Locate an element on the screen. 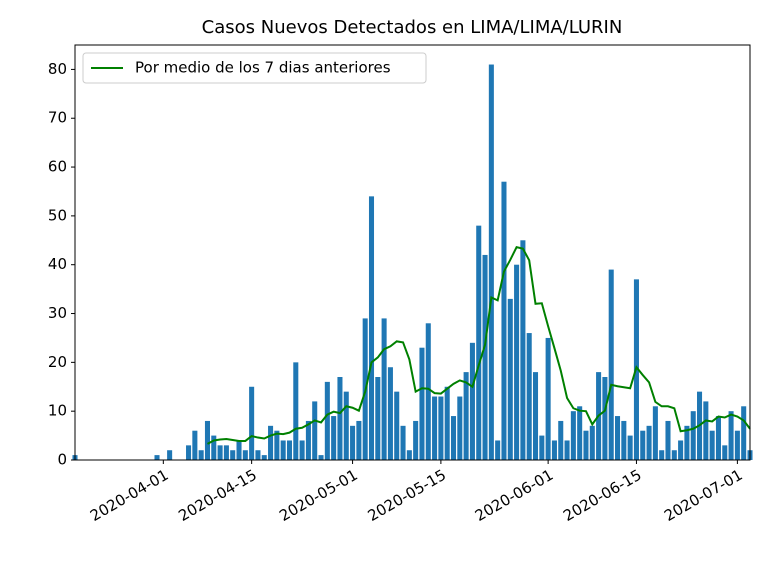  y-tick-label: 70 is located at coordinates (57, 118).